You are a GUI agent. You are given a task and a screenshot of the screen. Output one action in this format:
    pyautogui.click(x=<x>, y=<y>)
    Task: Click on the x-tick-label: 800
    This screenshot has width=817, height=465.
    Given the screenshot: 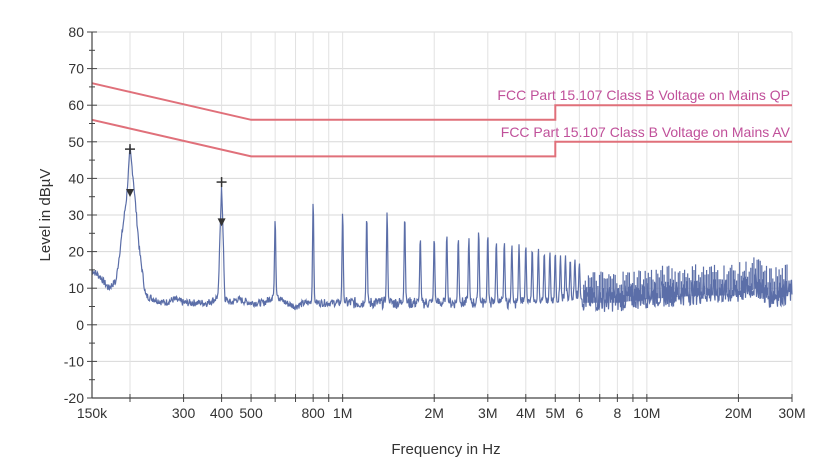 What is the action you would take?
    pyautogui.click(x=313, y=413)
    